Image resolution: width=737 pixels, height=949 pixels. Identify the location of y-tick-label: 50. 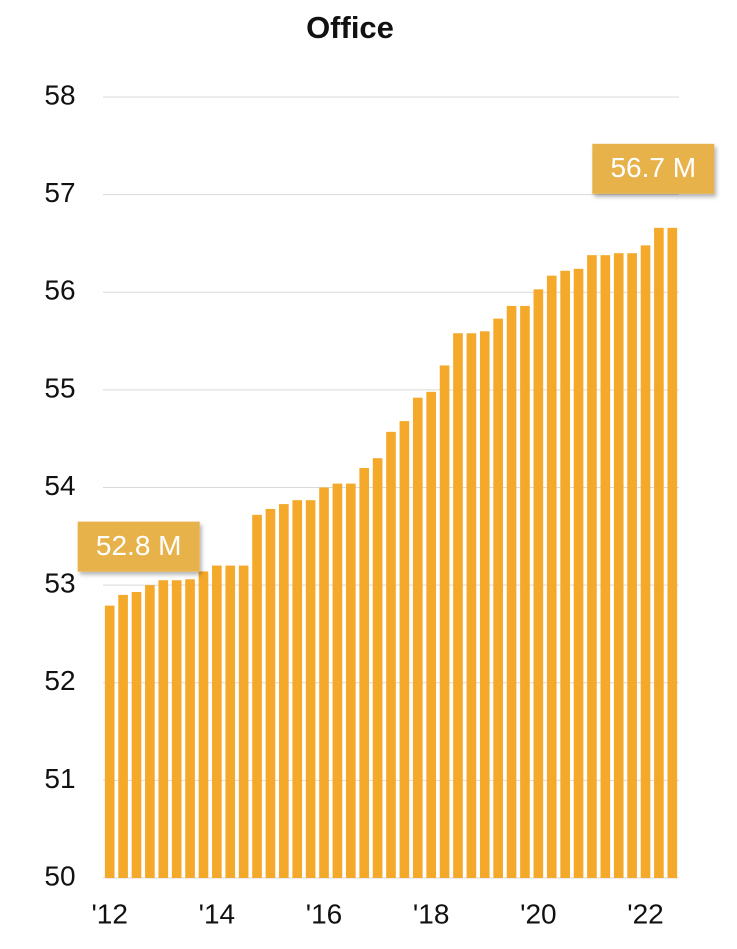
(59, 875).